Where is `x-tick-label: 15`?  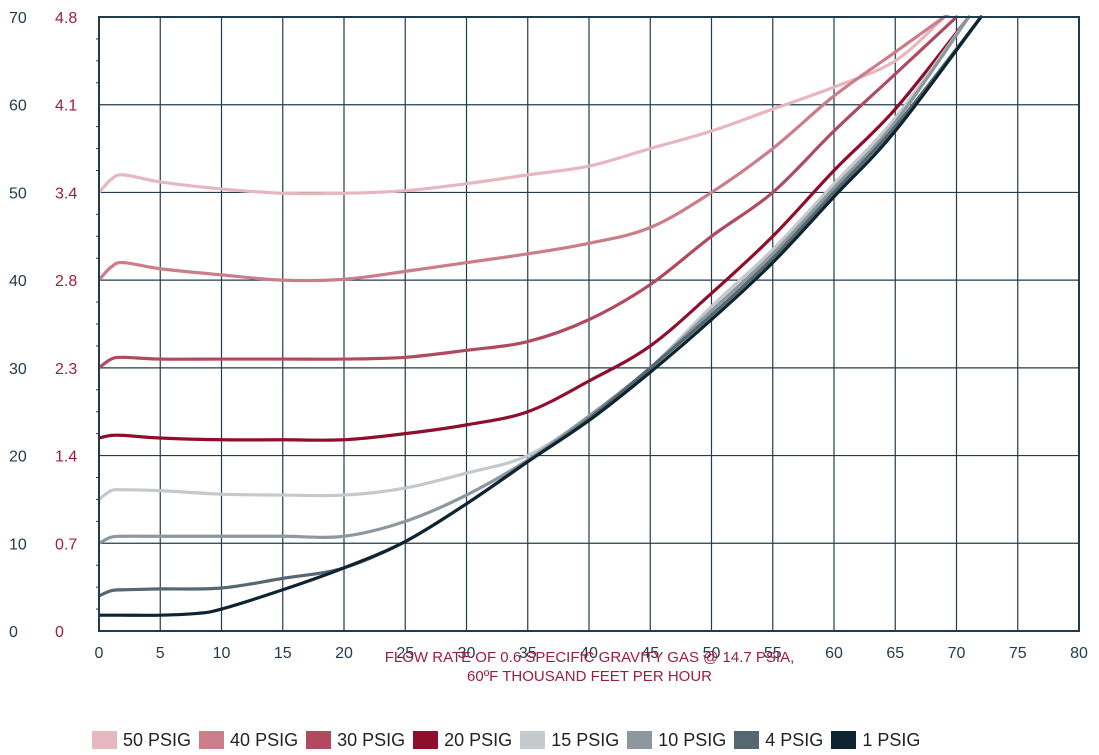
x-tick-label: 15 is located at coordinates (283, 653).